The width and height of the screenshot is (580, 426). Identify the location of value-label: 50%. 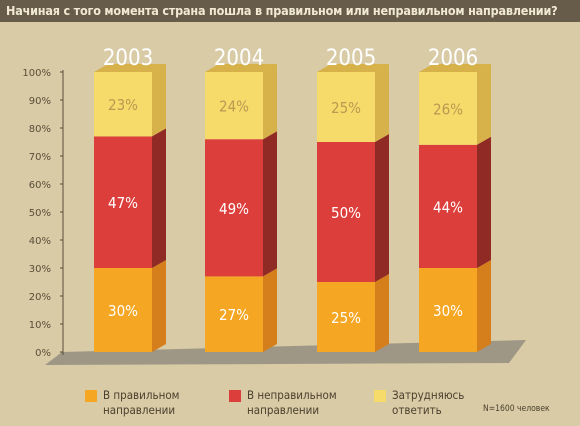
(346, 213).